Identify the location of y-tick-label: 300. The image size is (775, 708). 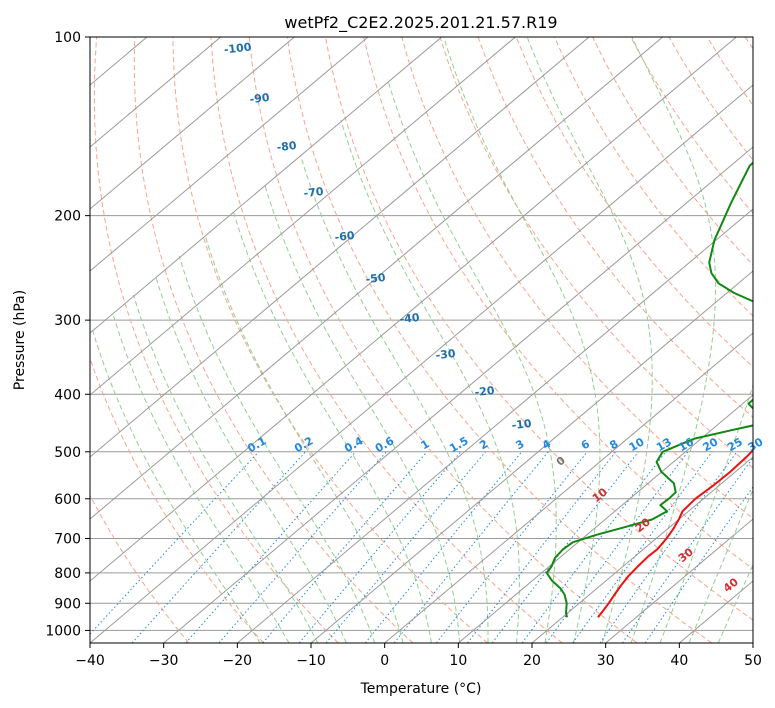
(67, 321).